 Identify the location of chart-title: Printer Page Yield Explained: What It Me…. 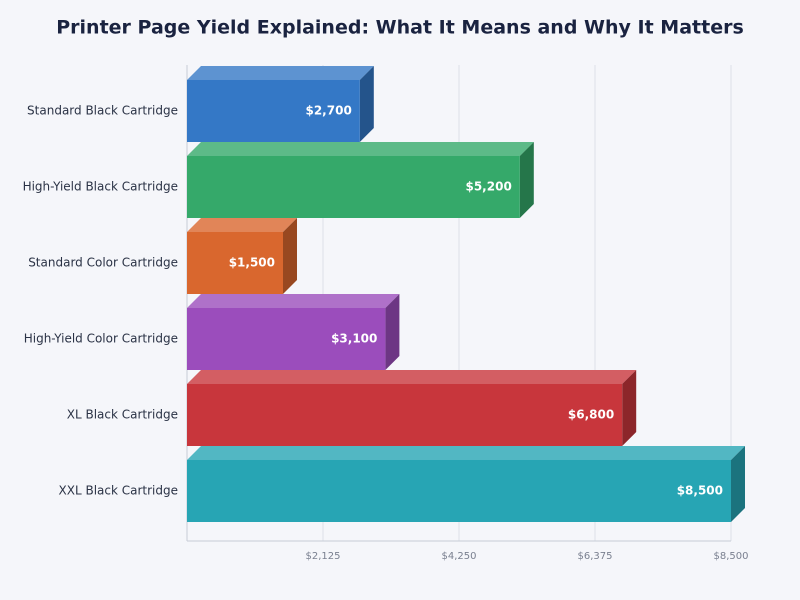
(400, 28).